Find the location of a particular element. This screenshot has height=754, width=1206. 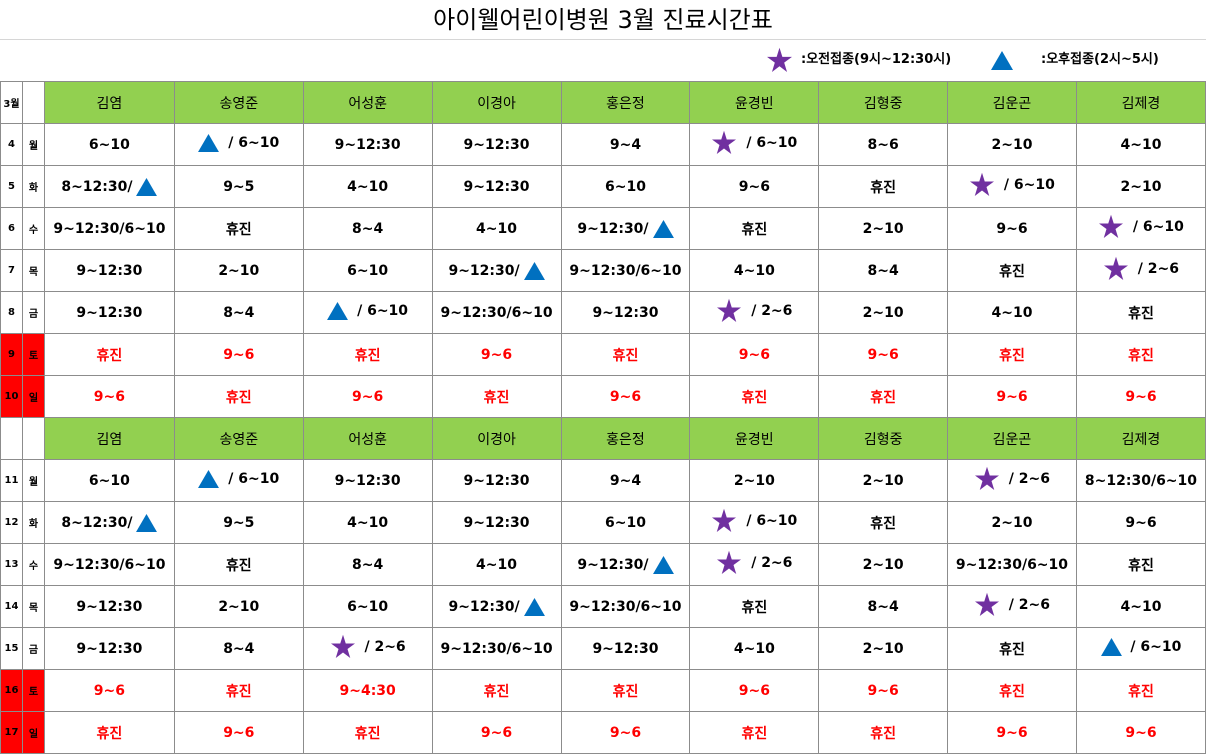

hours-cell: 9~12:30/6~10 is located at coordinates (109, 228).